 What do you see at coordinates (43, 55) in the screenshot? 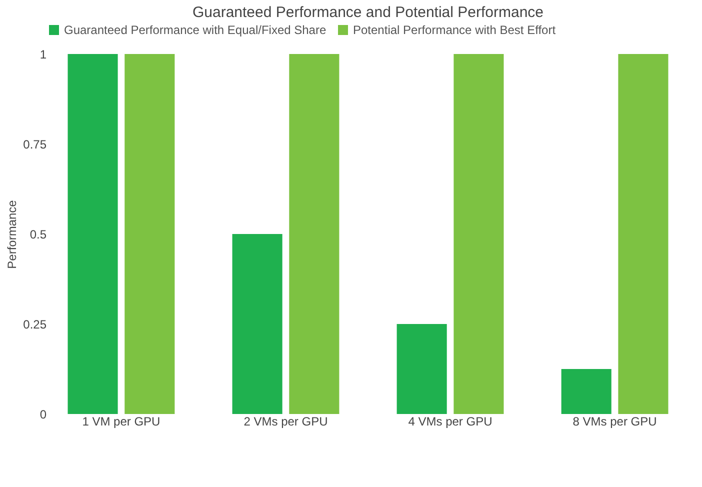
I see `y-tick-label: 1` at bounding box center [43, 55].